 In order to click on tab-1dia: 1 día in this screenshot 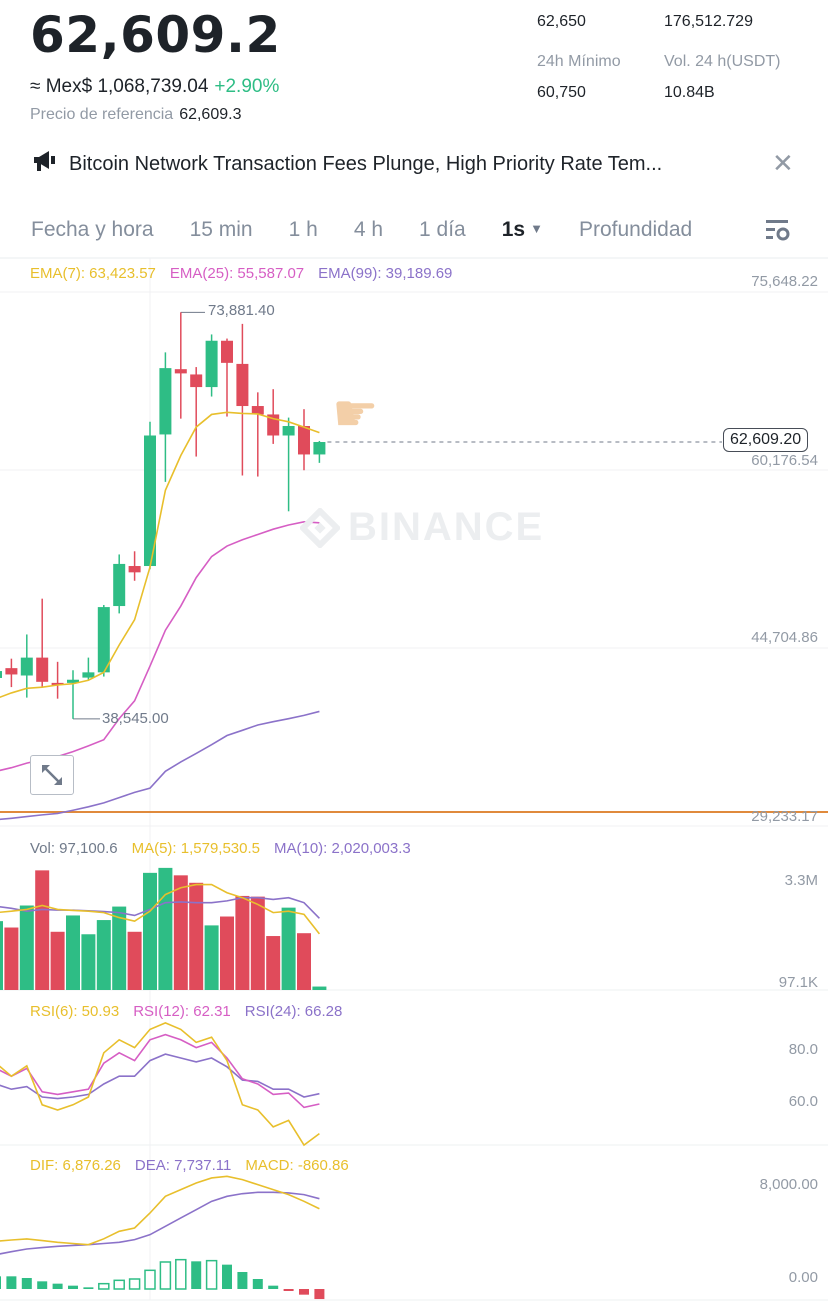, I will do `click(442, 229)`.